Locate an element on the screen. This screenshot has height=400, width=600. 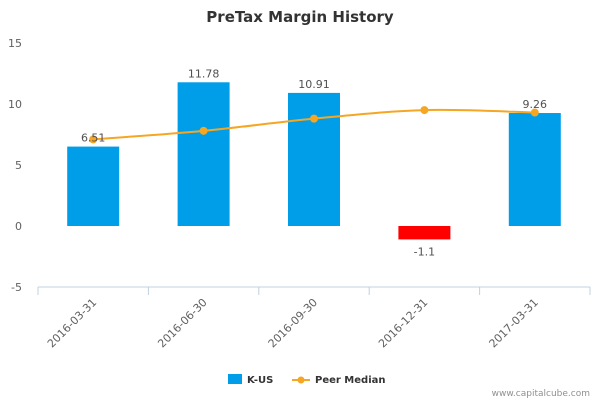
data-label: 6.51 is located at coordinates (93, 138).